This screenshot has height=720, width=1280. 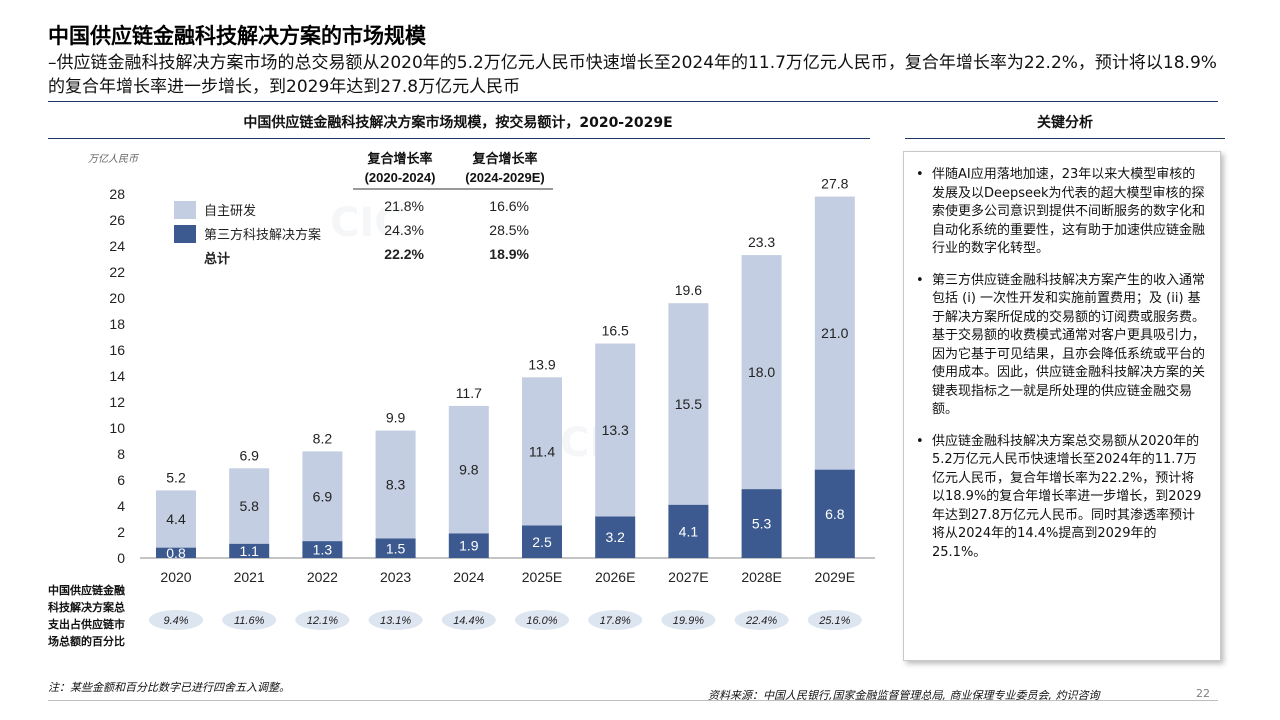 I want to click on cagr-value: 21.8%, so click(x=404, y=206).